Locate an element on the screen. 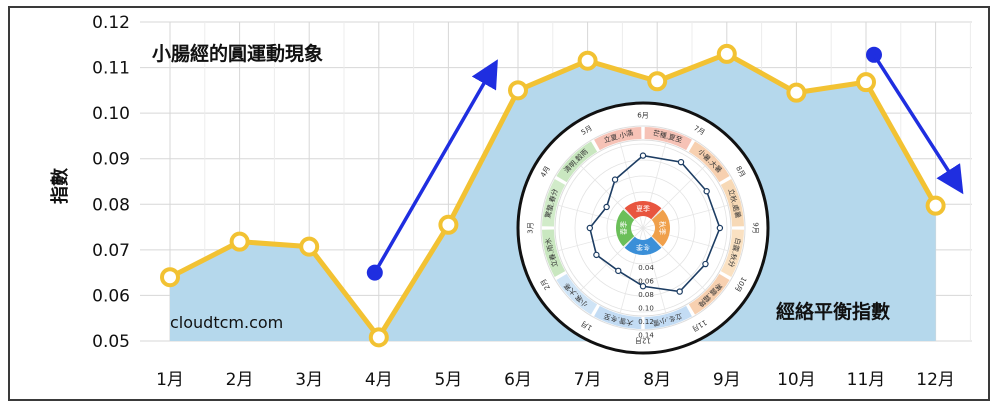 The height and width of the screenshot is (409, 1000). season-label: 冬季 is located at coordinates (643, 247).